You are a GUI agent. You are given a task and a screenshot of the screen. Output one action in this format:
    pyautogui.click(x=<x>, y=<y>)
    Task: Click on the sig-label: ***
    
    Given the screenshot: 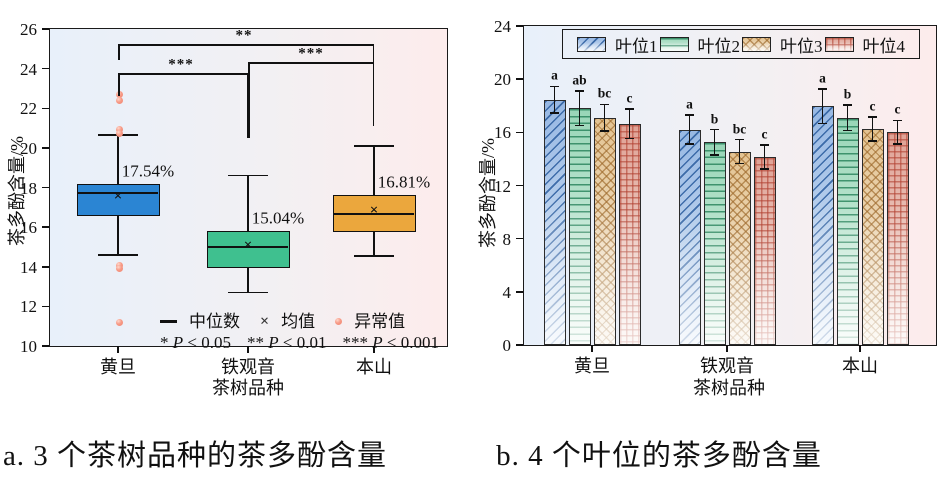 What is the action you would take?
    pyautogui.click(x=181, y=64)
    